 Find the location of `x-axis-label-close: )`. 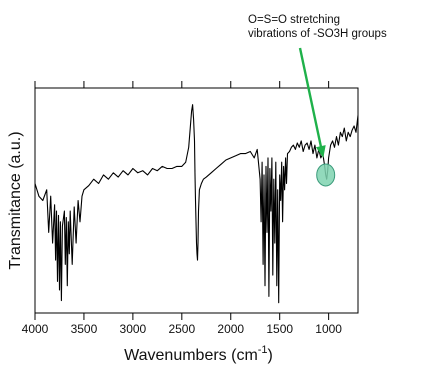

x-axis-label-close: ) is located at coordinates (270, 355).